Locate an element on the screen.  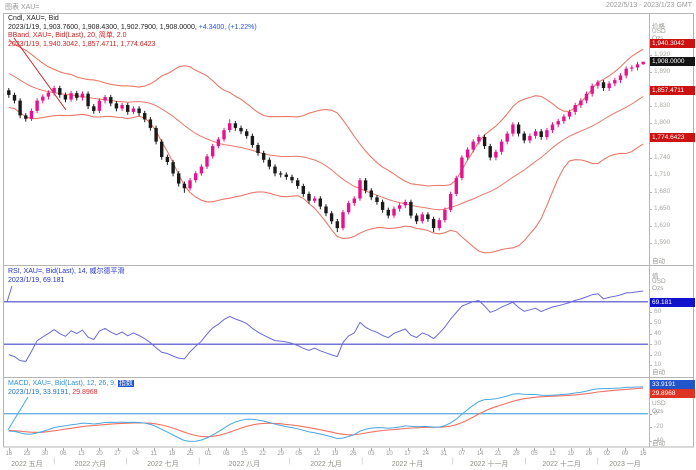
rsi-axis-tick: 50 is located at coordinates (658, 322).